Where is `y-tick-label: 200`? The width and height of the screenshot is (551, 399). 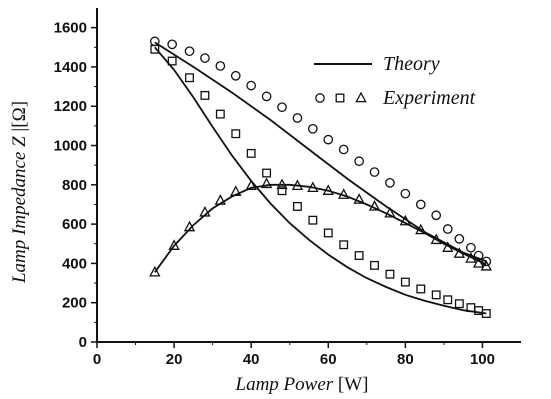 y-tick-label: 200 is located at coordinates (74, 303).